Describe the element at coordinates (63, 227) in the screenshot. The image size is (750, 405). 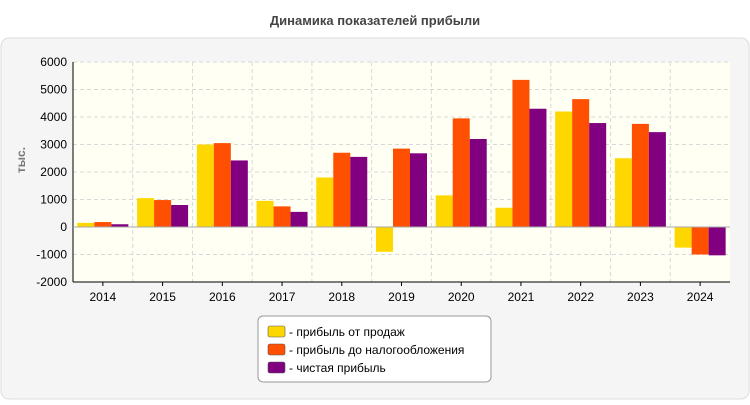
I see `y-tick-label: 0` at that location.